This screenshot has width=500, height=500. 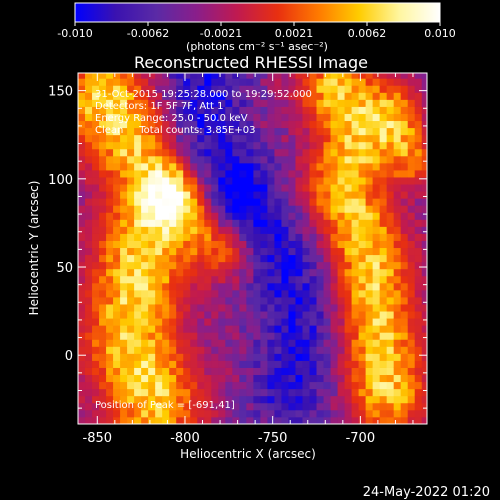 I want to click on y-tick-label: 100, so click(x=60, y=180).